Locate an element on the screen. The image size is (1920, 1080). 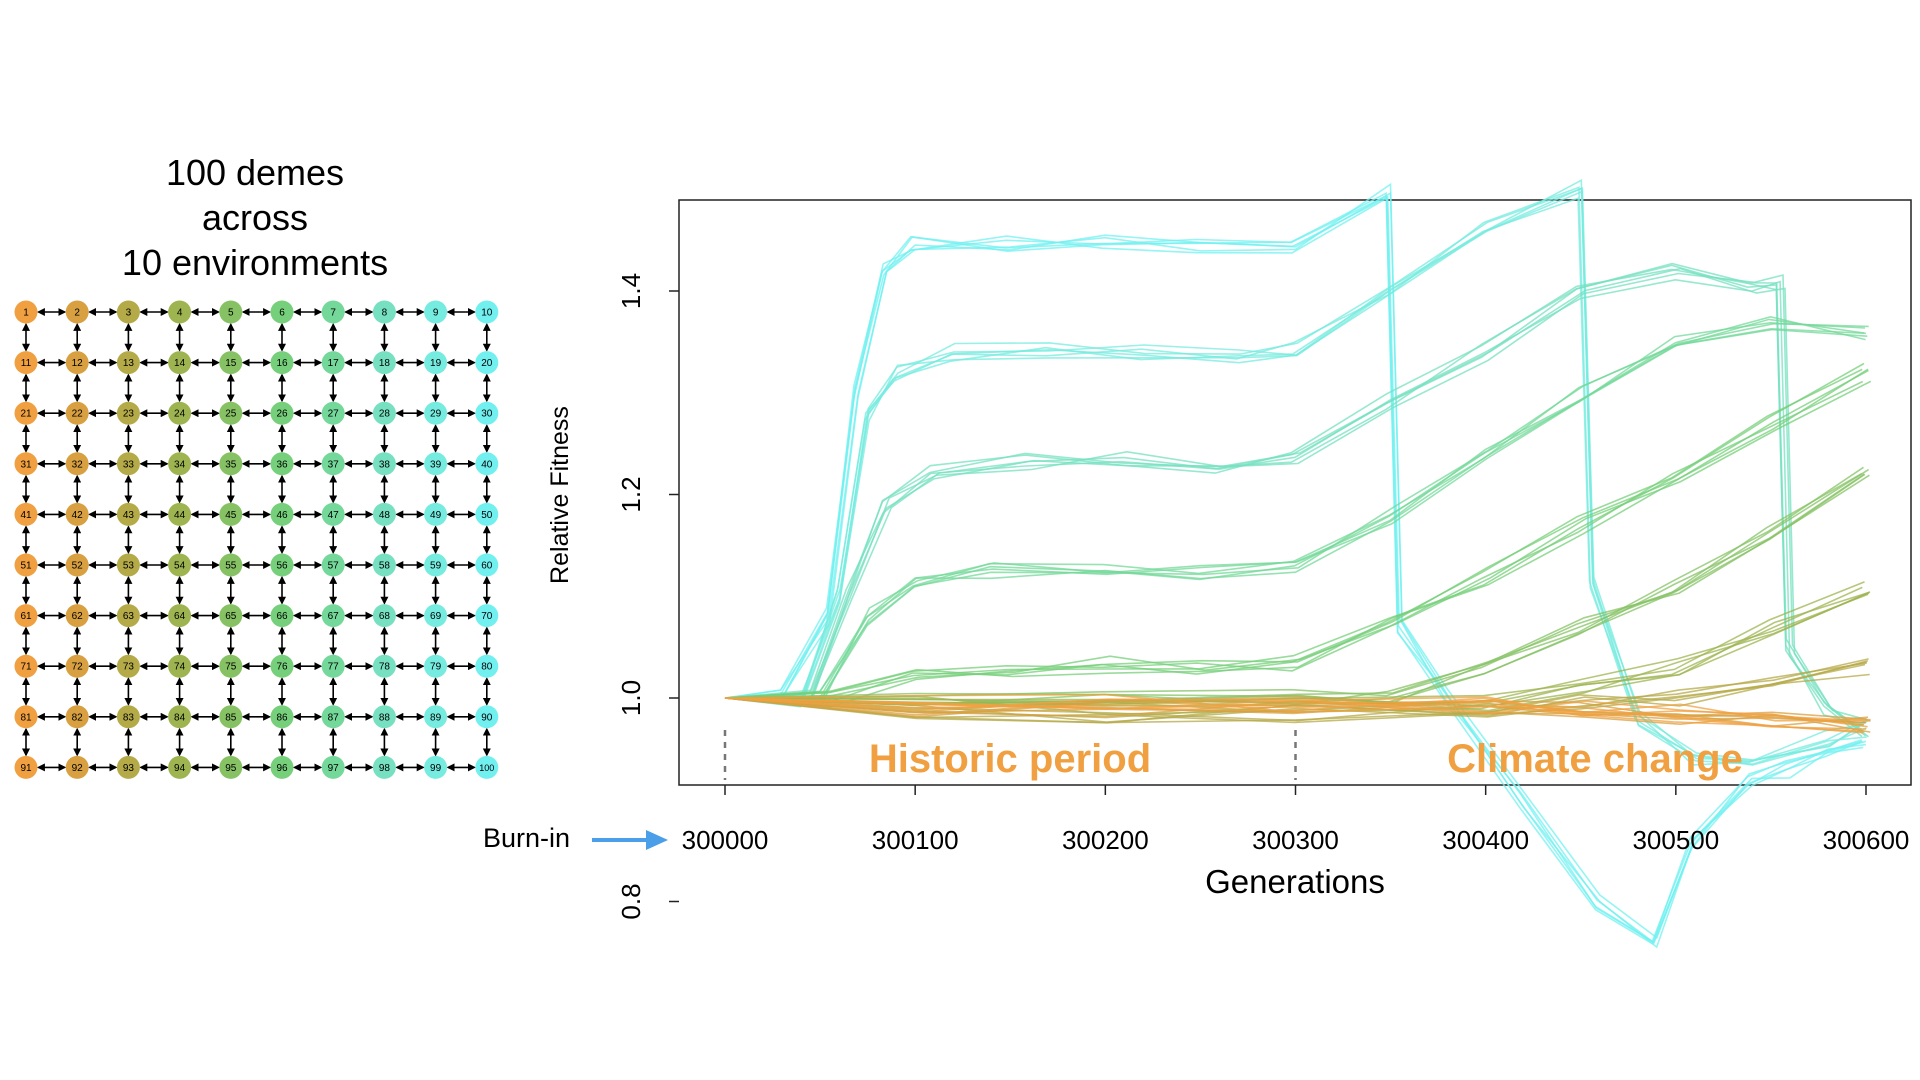
deme-label: 38 is located at coordinates (385, 464).